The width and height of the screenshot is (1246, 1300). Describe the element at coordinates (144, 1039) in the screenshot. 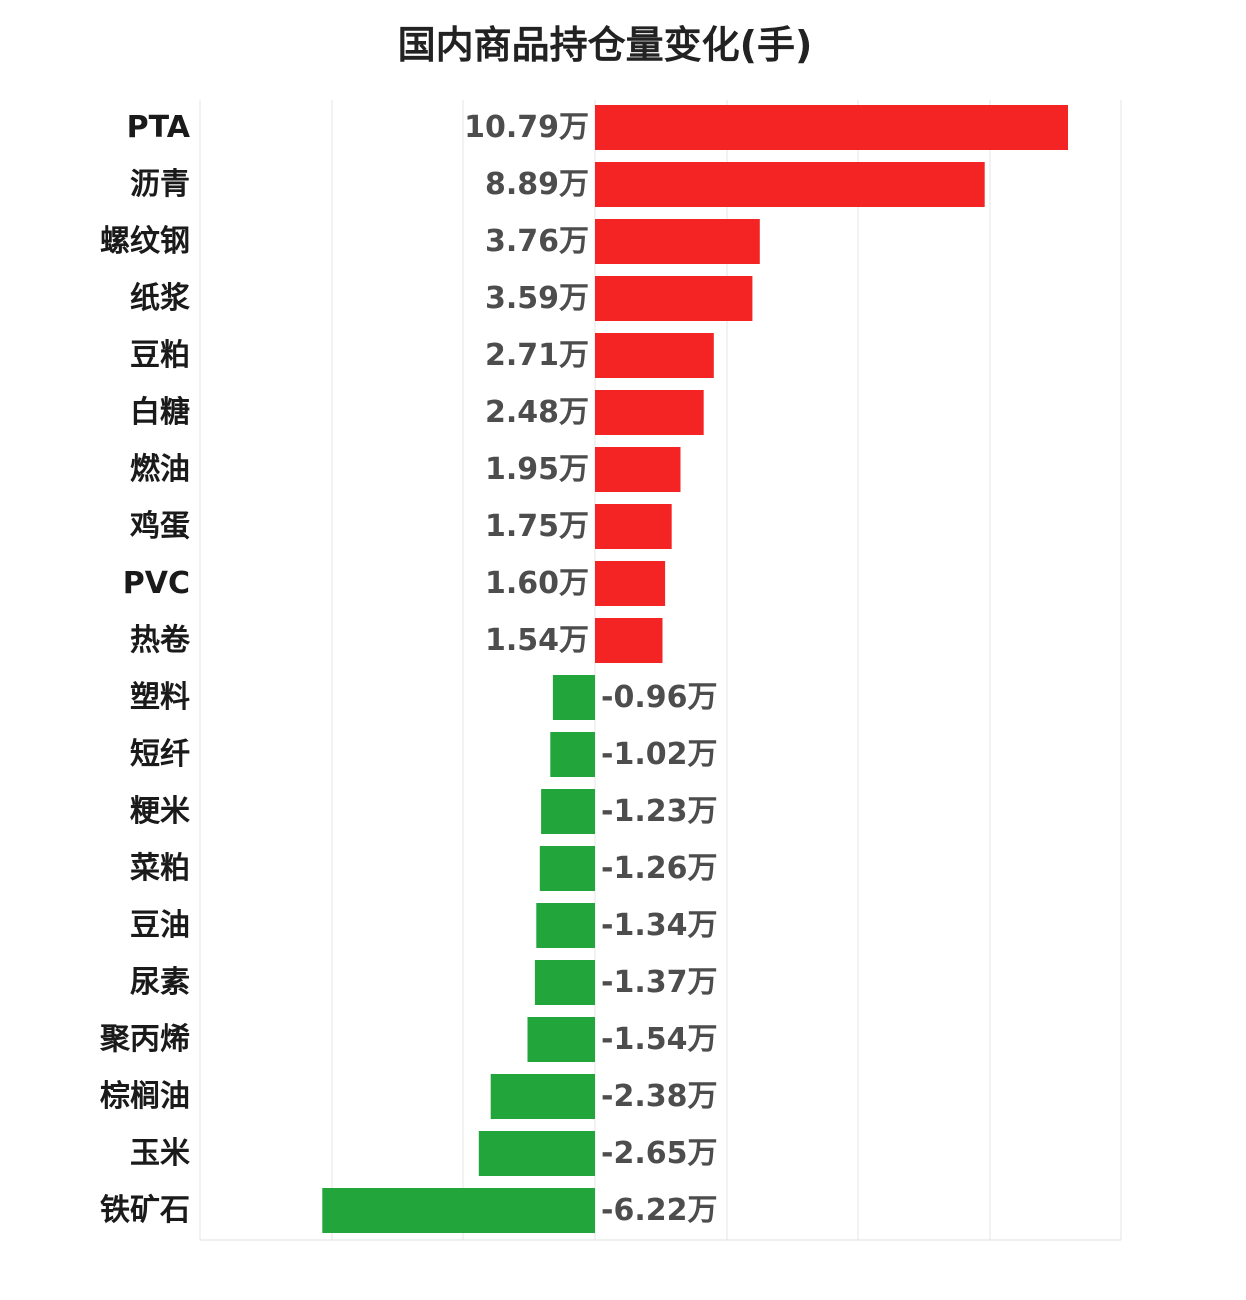

I see `category-label: 聚丙烯` at that location.